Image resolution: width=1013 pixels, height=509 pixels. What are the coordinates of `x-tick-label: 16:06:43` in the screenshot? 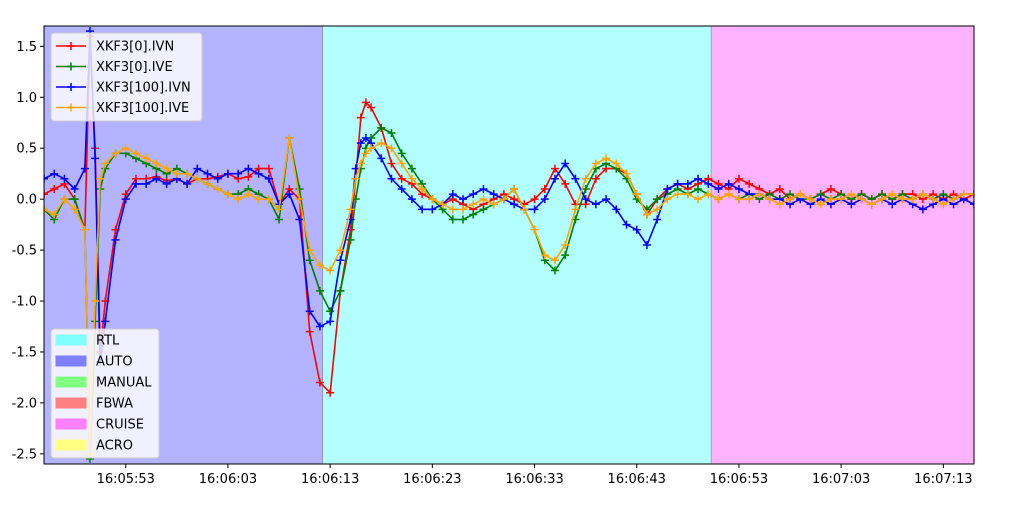 It's located at (637, 479).